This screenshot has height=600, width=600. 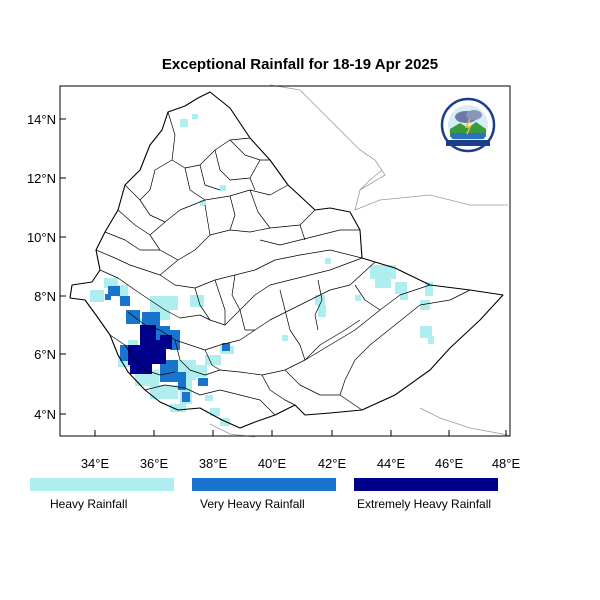 I want to click on x-tick-label: 42°E, so click(x=332, y=463).